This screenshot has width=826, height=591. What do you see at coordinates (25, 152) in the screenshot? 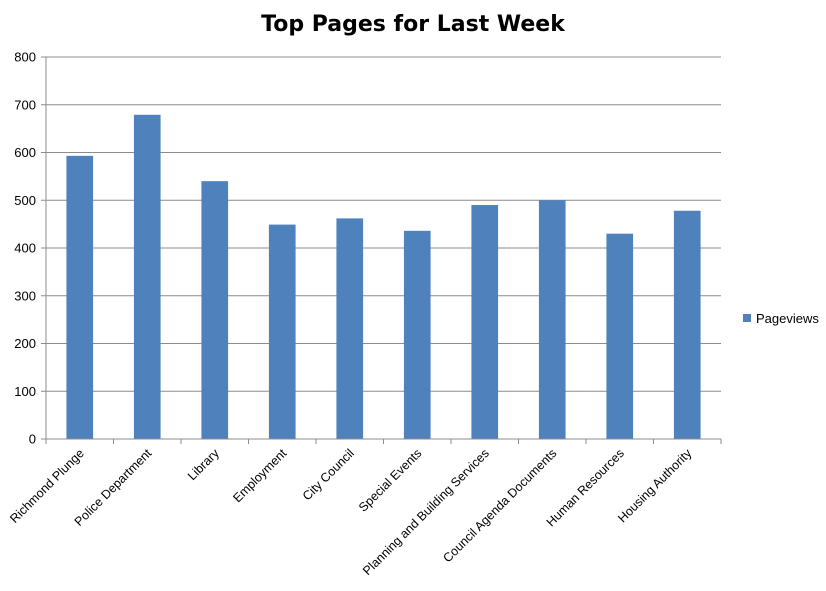
I see `y-tick-label: 600` at bounding box center [25, 152].